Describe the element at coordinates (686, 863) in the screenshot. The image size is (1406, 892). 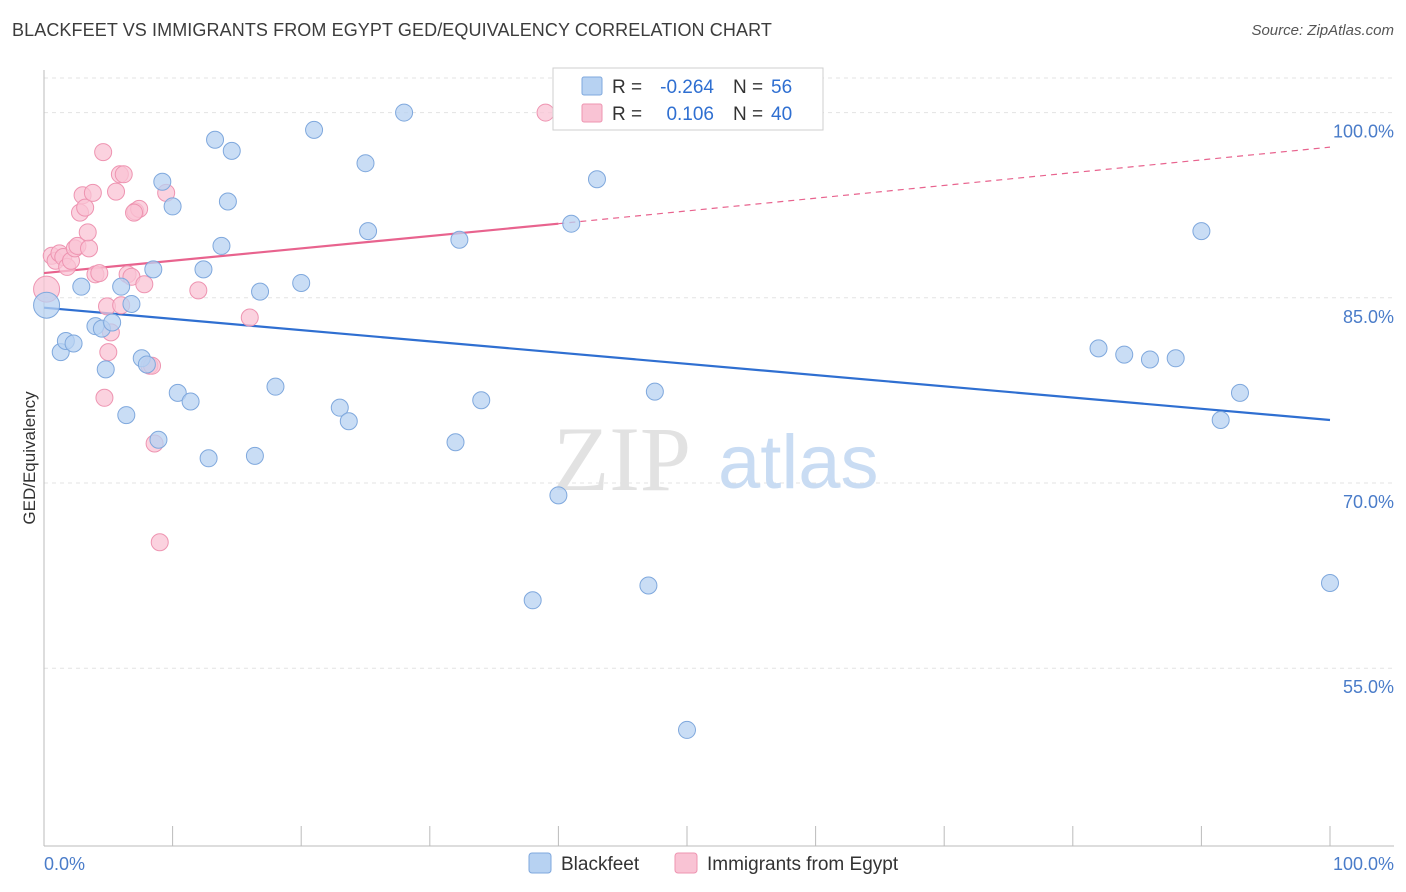
I see `series-legend-swatch-egypt` at that location.